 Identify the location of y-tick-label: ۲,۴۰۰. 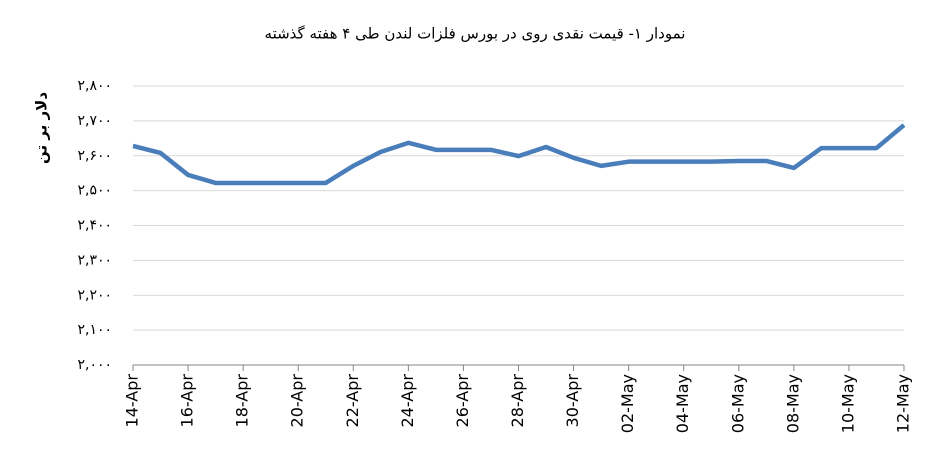
(94, 226).